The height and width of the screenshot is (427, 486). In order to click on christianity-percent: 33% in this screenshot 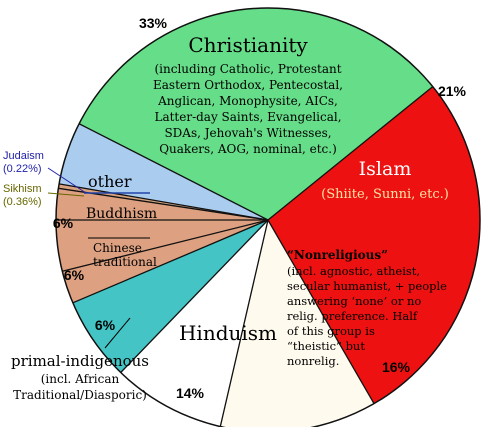, I will do `click(153, 23)`.